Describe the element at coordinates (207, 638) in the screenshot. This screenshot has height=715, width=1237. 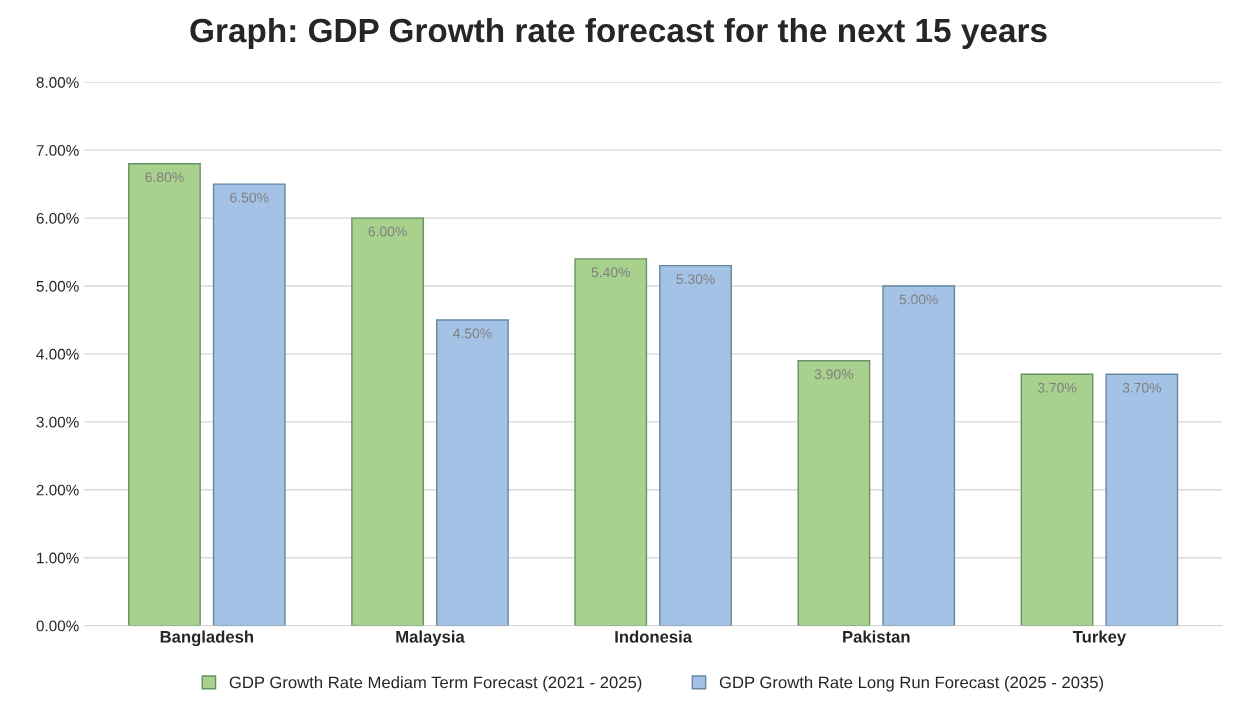
I see `x-tick-label: Bangladesh` at that location.